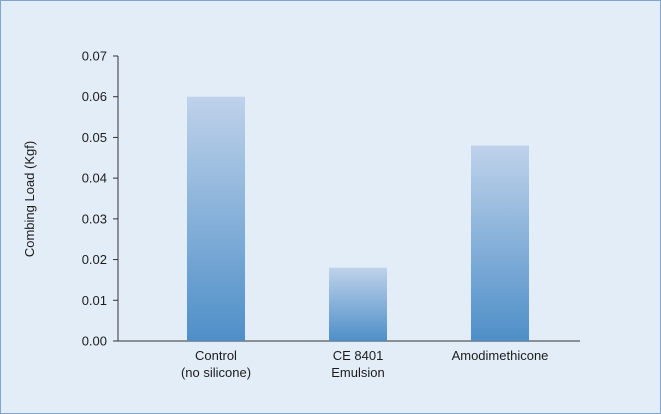 The width and height of the screenshot is (661, 414). Describe the element at coordinates (94, 300) in the screenshot. I see `y-tick-label: 0.01` at that location.